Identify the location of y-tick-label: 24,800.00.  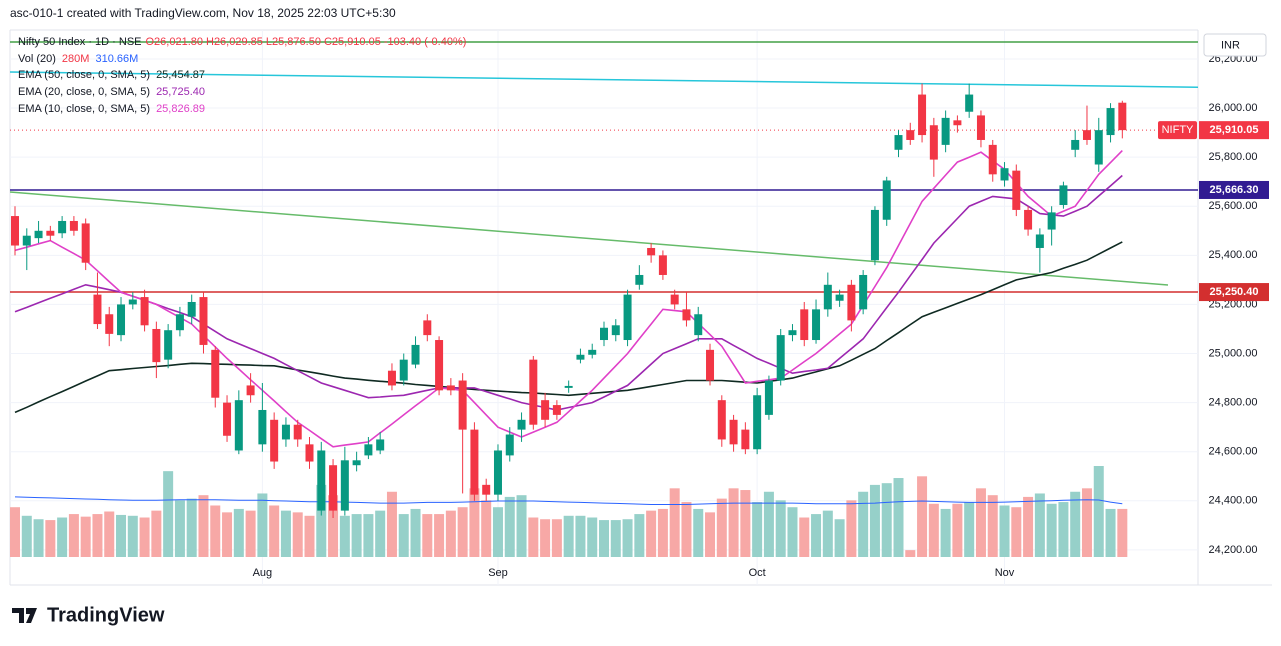
(1233, 403).